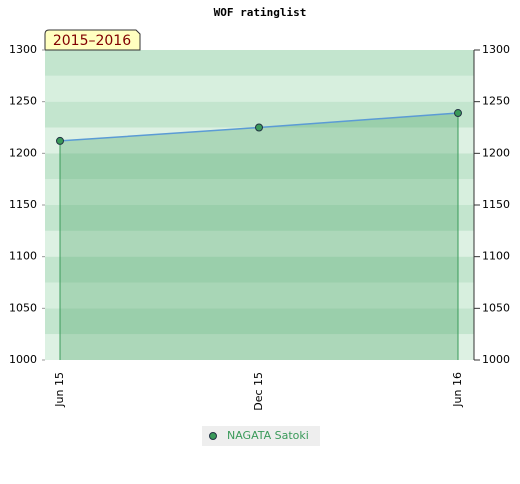 This screenshot has width=520, height=484. I want to click on x-tick-label: Jun 15, so click(59, 390).